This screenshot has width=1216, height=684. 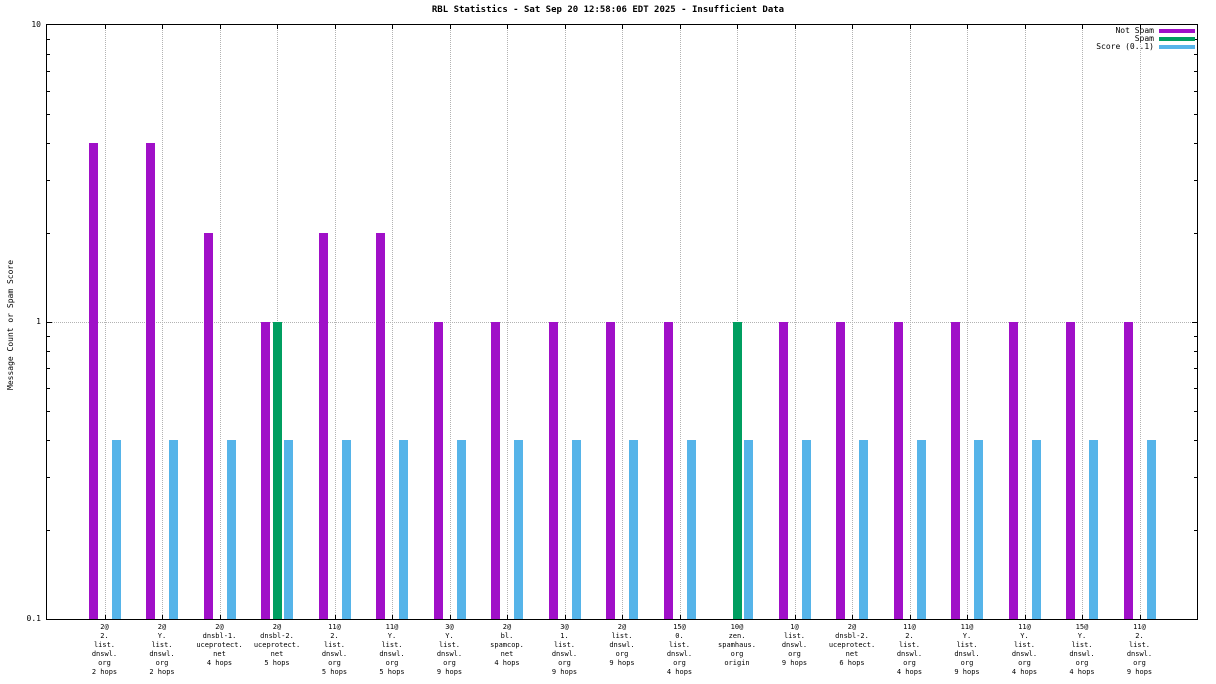 What do you see at coordinates (679, 649) in the screenshot?
I see `x-category-label: 15@ 0. list. dnswl. org 4 hops` at bounding box center [679, 649].